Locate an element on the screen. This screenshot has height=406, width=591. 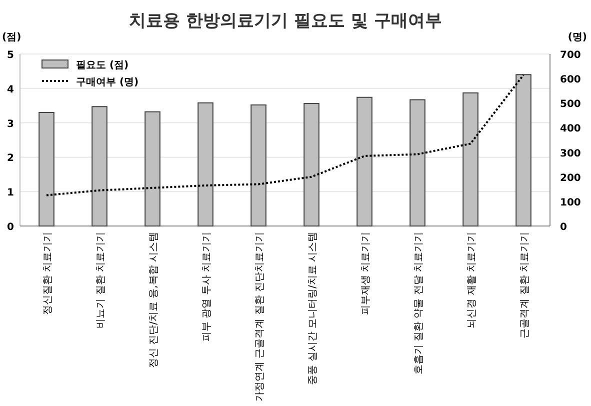
y2-tick-label: 0 is located at coordinates (563, 227).